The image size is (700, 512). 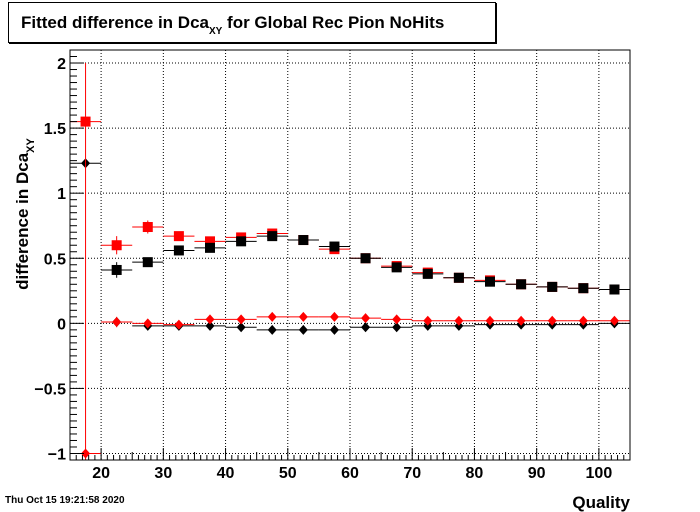 What do you see at coordinates (601, 502) in the screenshot?
I see `x-axis-title: Quality` at bounding box center [601, 502].